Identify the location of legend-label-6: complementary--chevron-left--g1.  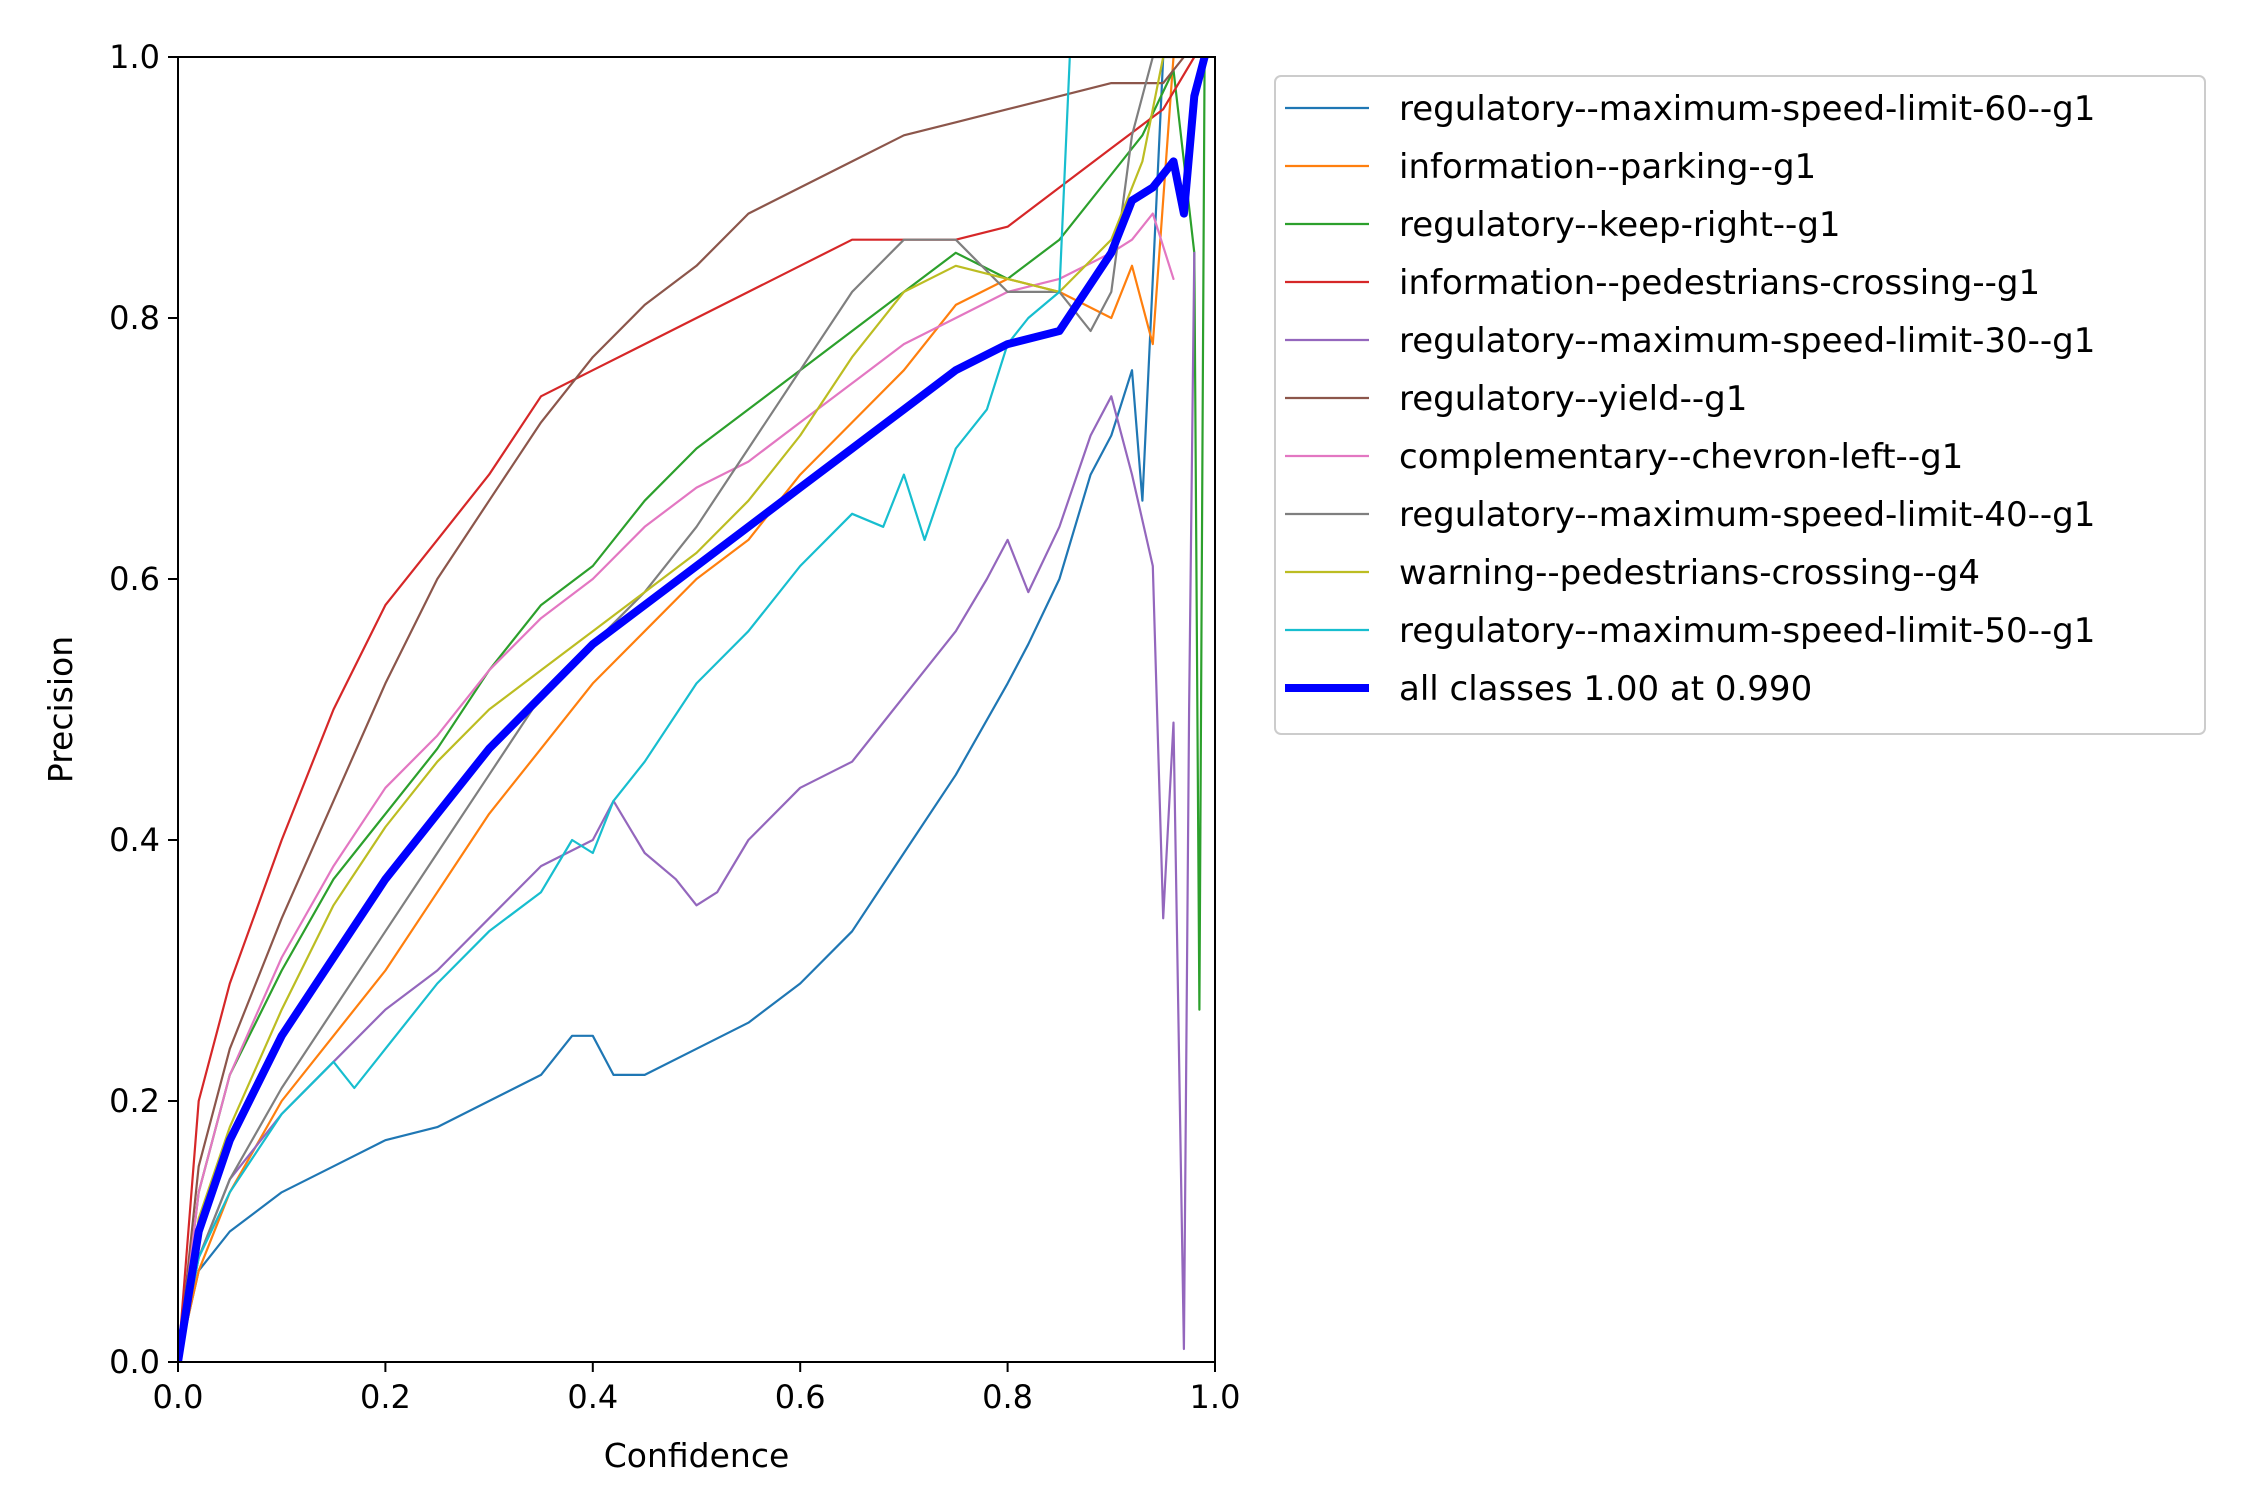
(1681, 457).